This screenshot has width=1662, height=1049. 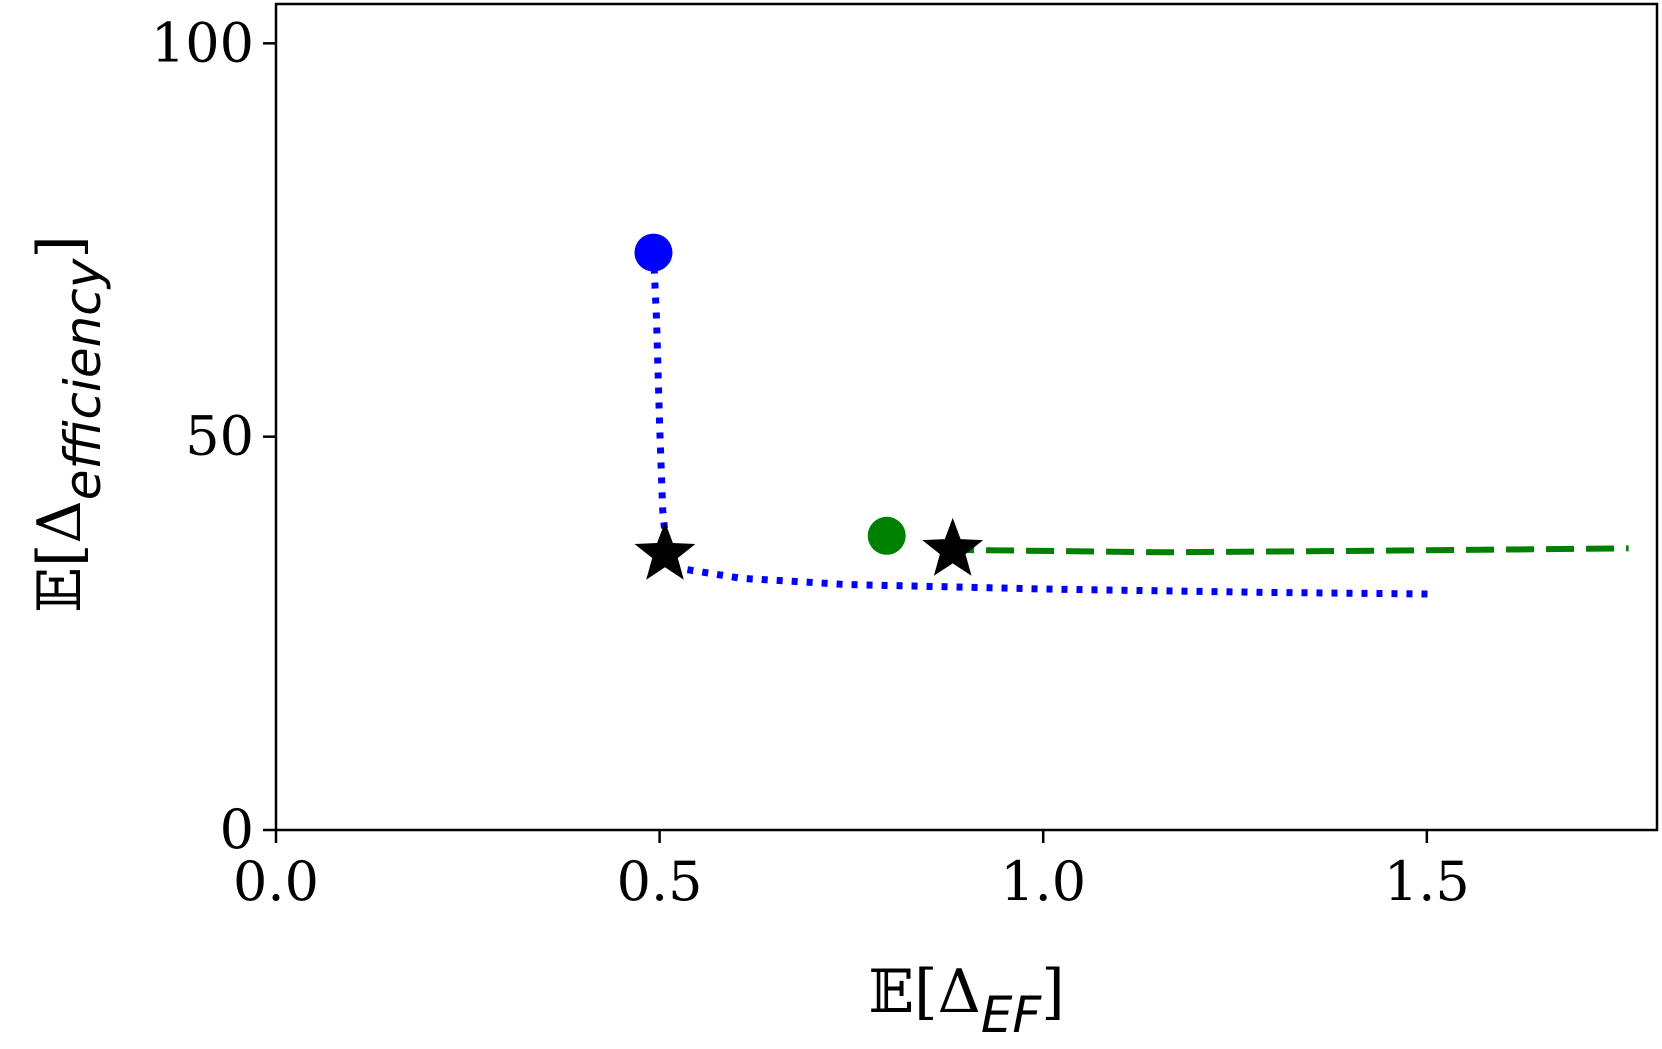 I want to click on x-tick-label: 0.5, so click(x=660, y=881).